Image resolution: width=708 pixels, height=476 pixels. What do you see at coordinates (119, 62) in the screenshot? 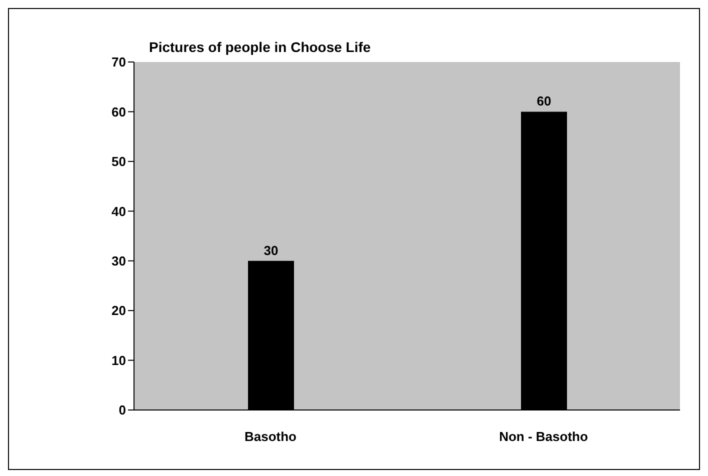
I see `y-tick-label: 70` at bounding box center [119, 62].